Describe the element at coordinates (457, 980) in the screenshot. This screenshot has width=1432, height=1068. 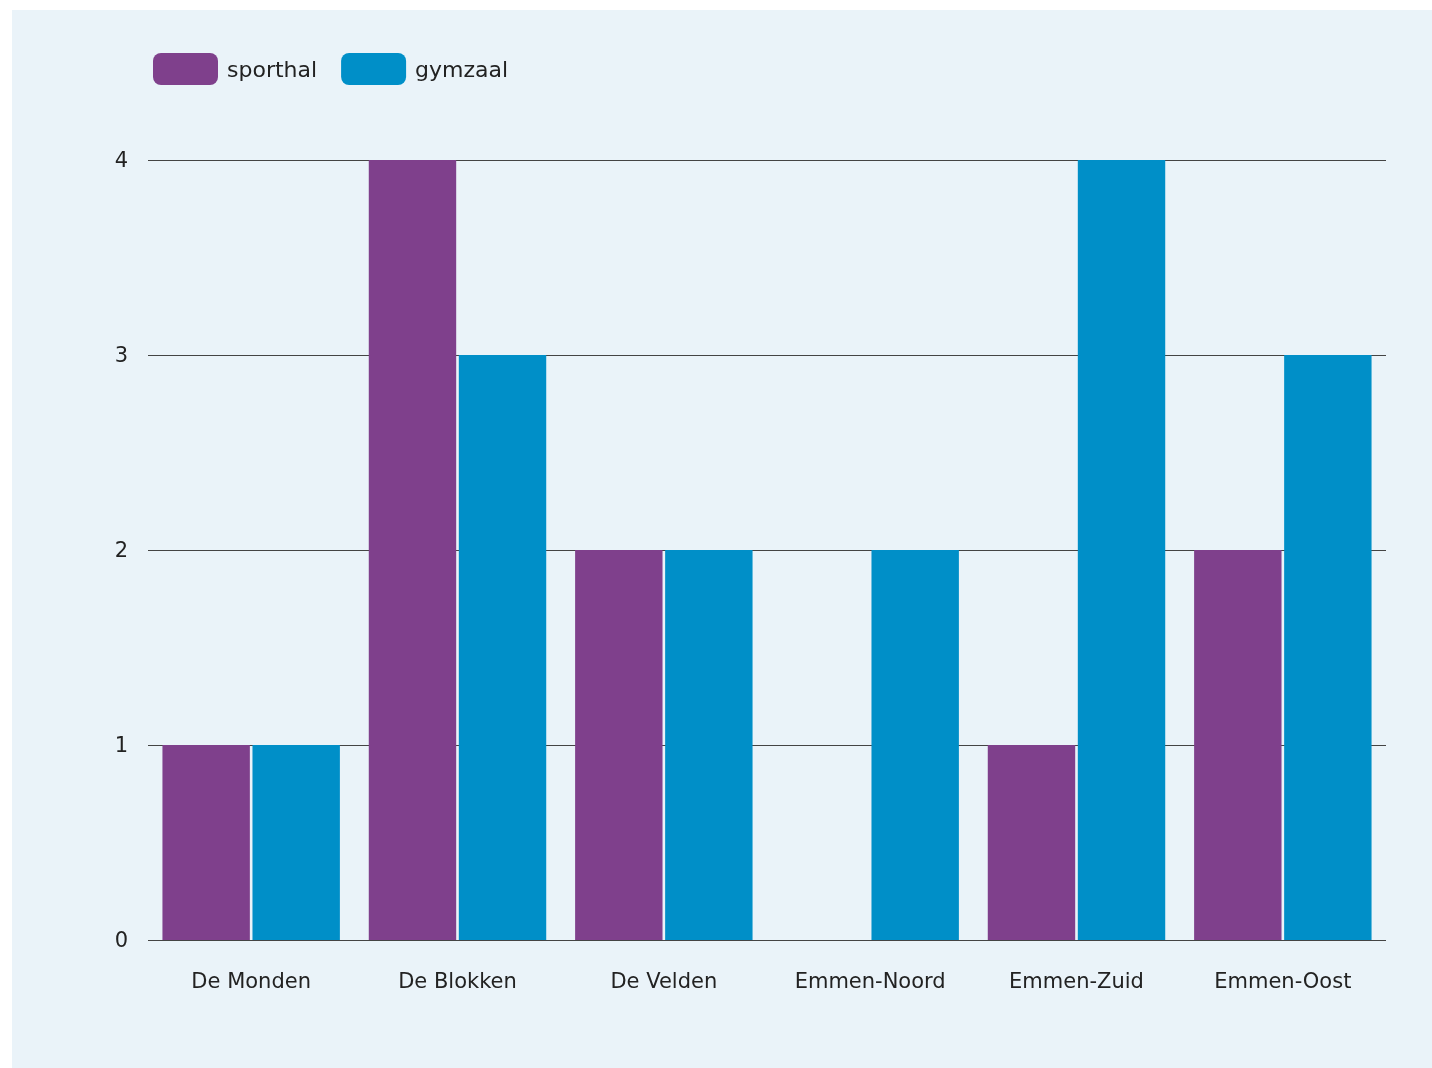
I see `x-tick-label: De Blokken` at that location.